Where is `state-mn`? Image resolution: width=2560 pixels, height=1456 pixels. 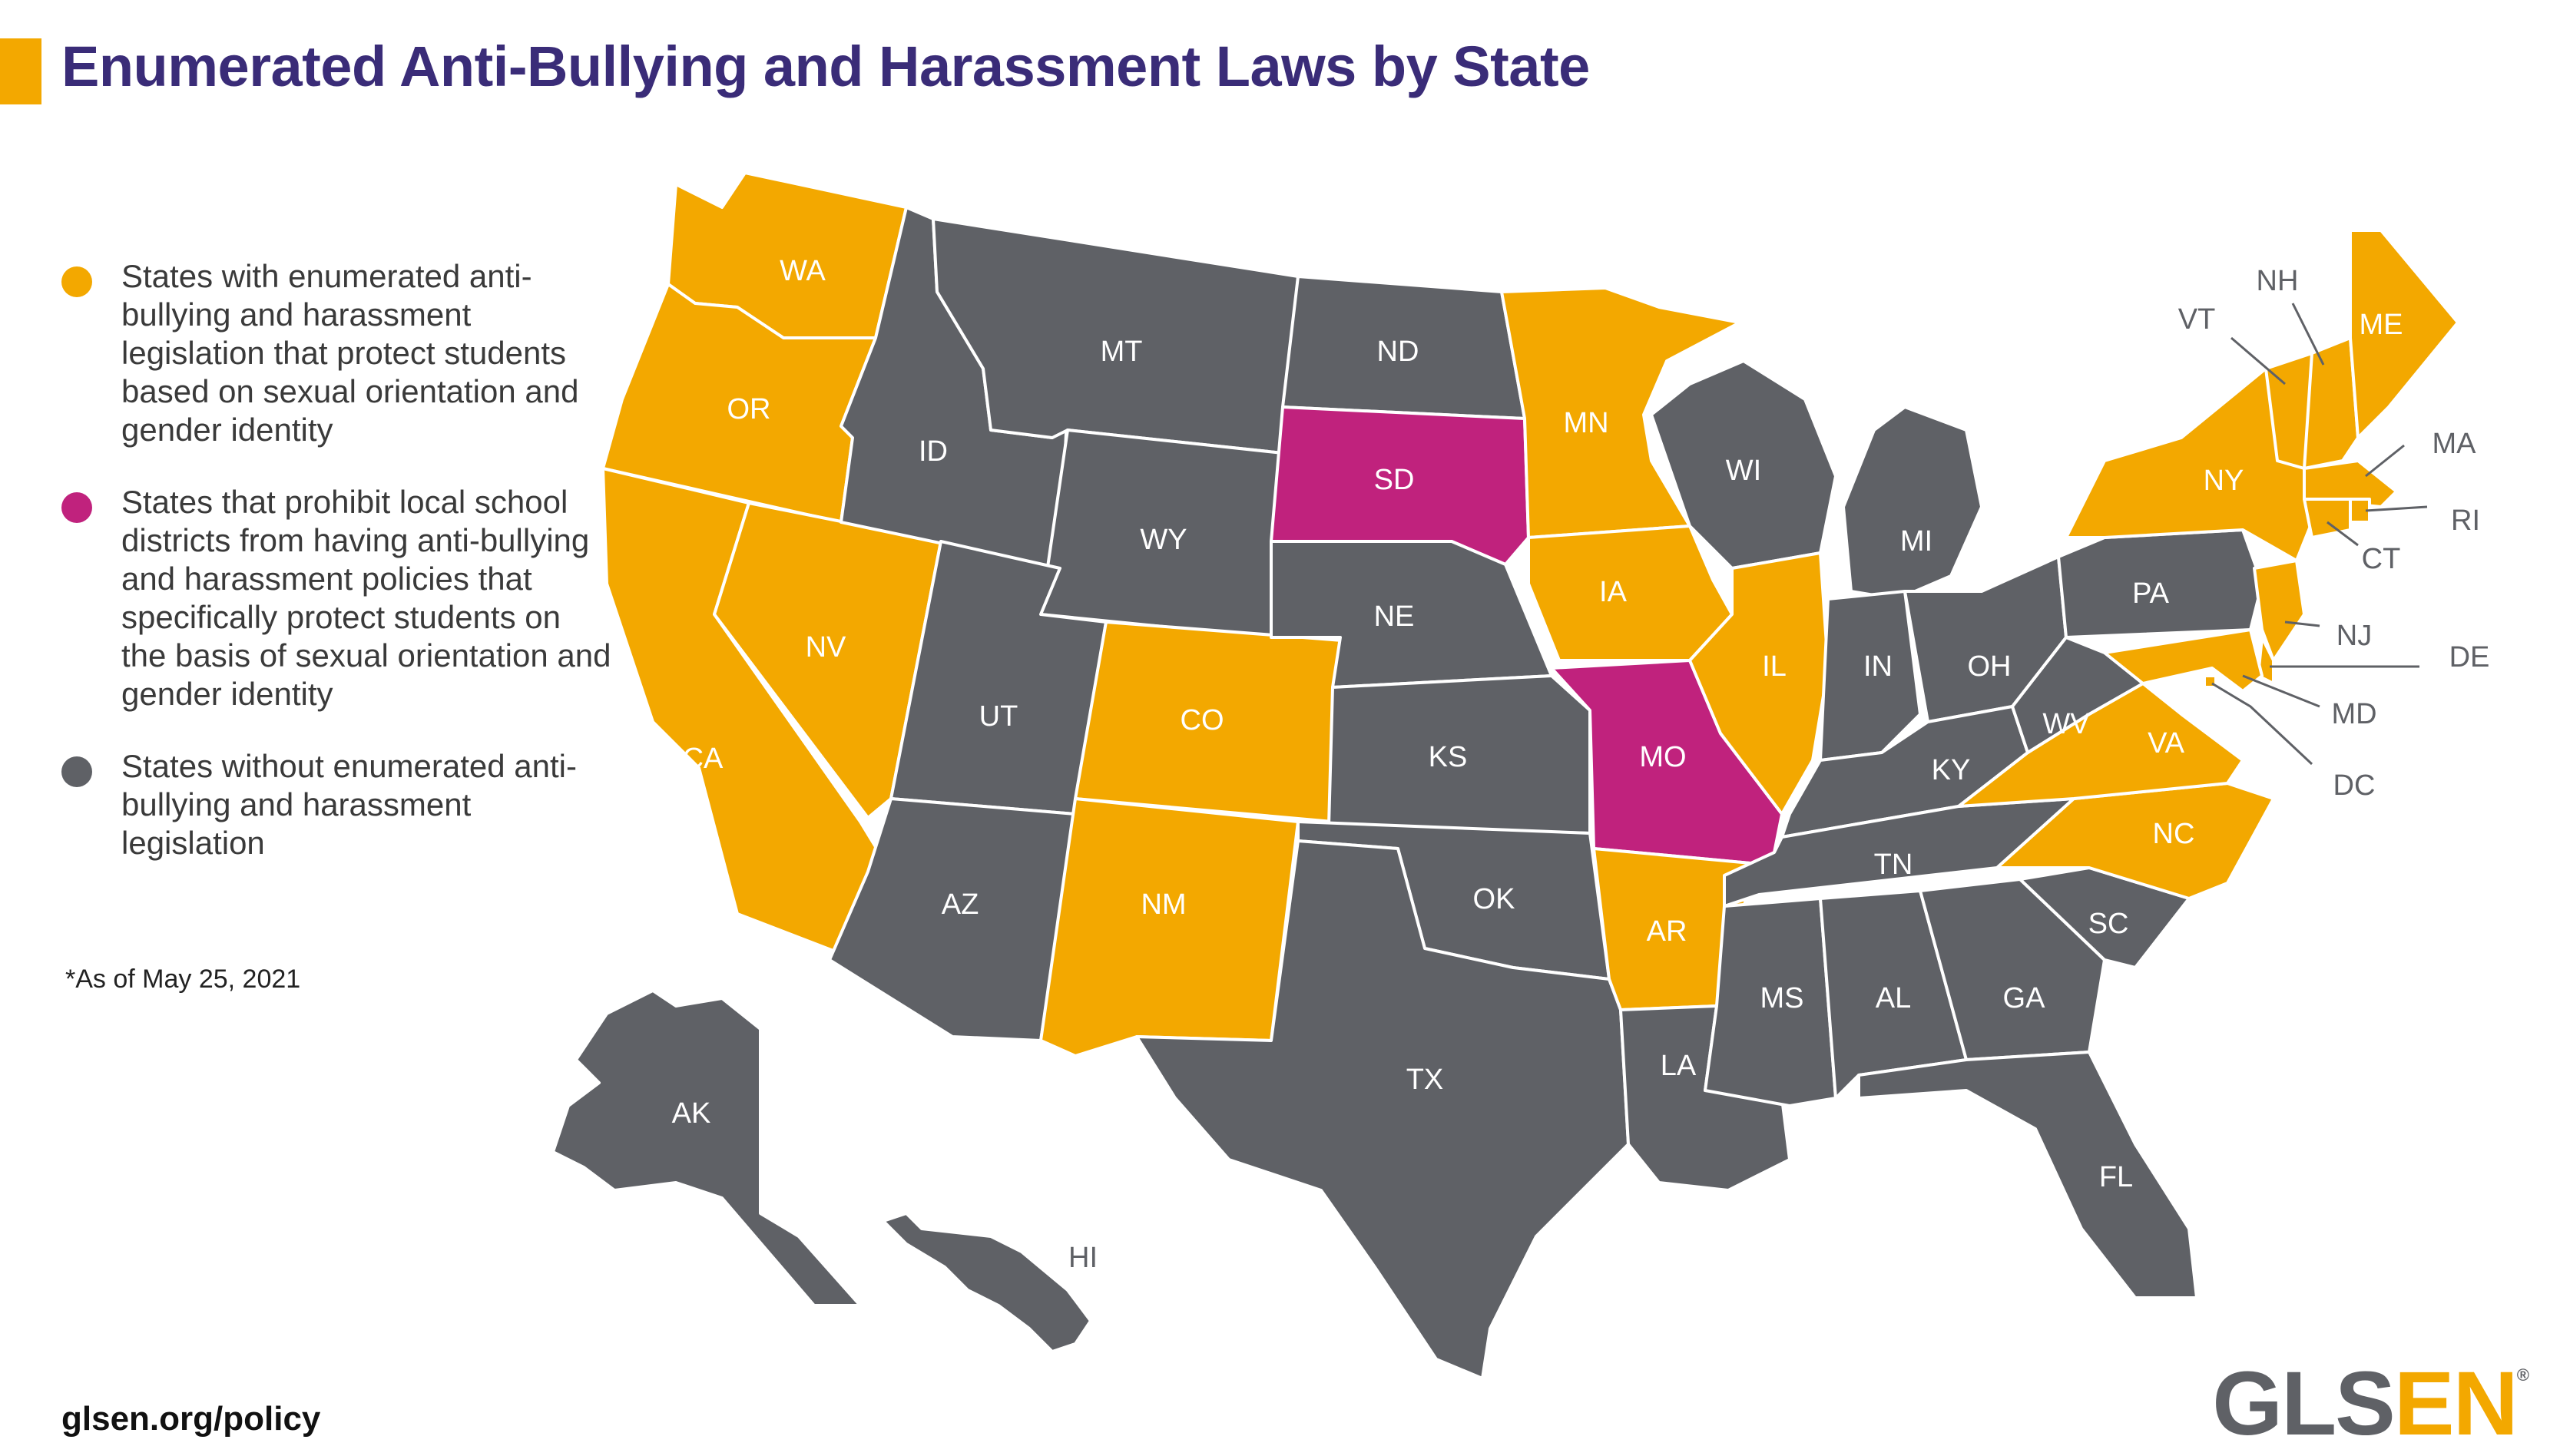
state-mn is located at coordinates (1620, 412).